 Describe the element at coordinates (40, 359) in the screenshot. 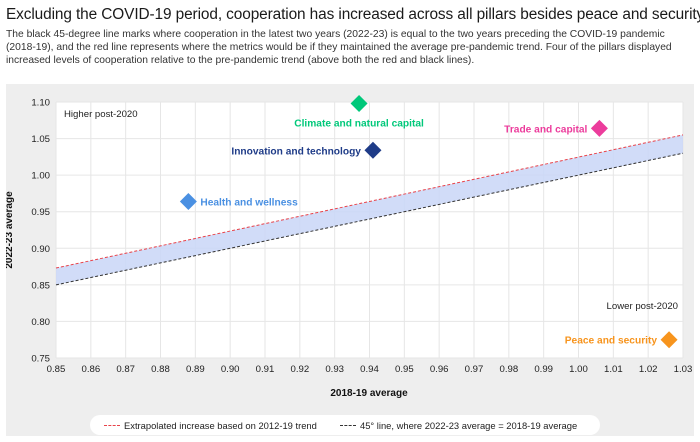

I see `y-tick-label: 0.75` at that location.